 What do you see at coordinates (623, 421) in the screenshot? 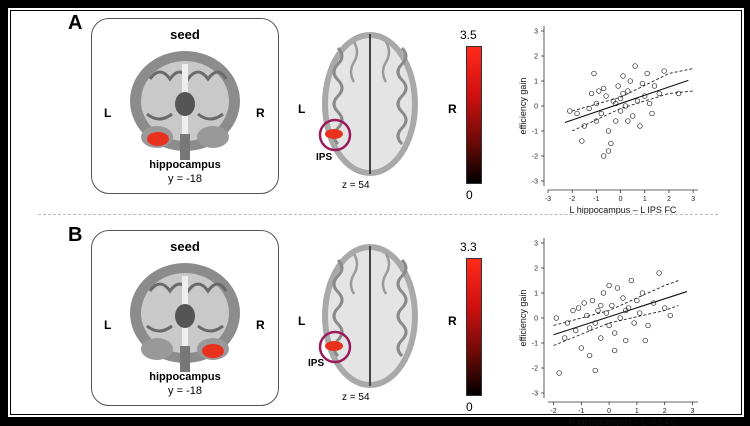
I see `x-axis-label: R hippocampus – L IPS FC` at bounding box center [623, 421].